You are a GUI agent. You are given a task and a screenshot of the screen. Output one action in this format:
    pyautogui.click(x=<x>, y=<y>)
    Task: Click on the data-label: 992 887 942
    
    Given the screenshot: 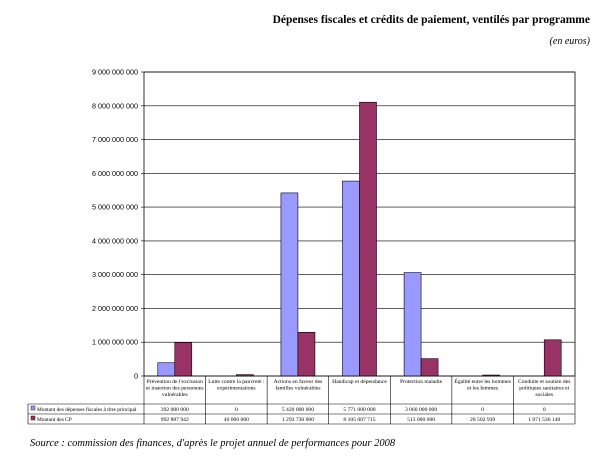 What is the action you would take?
    pyautogui.click(x=175, y=420)
    